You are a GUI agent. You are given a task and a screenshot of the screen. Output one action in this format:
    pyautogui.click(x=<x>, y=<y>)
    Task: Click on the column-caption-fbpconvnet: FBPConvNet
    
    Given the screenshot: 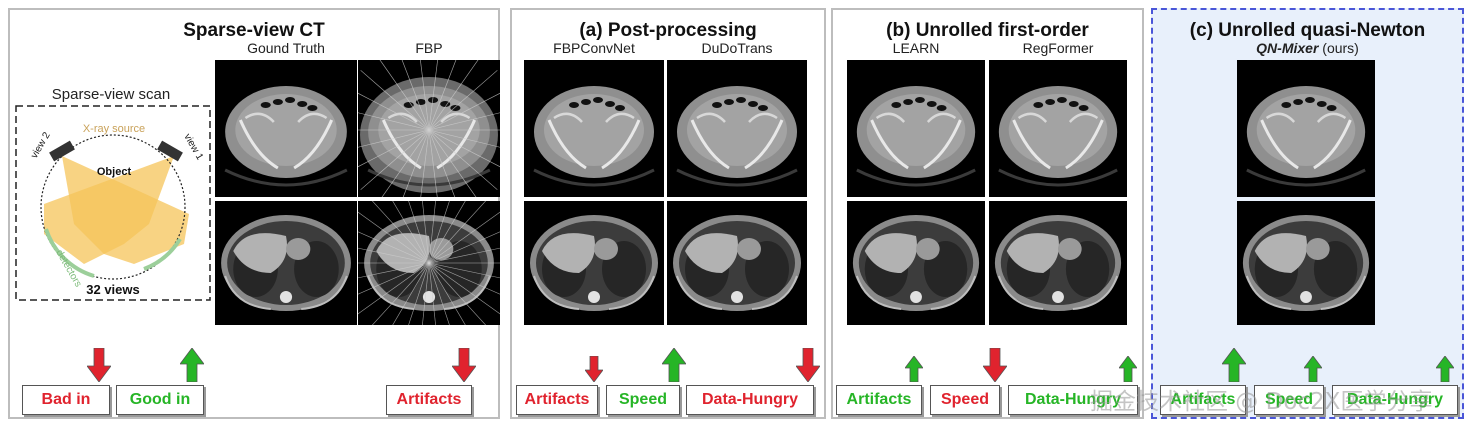 What is the action you would take?
    pyautogui.click(x=594, y=48)
    